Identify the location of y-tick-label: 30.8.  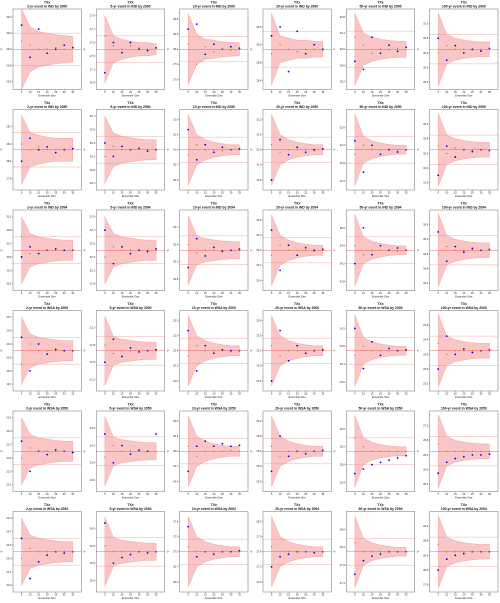
(343, 17).